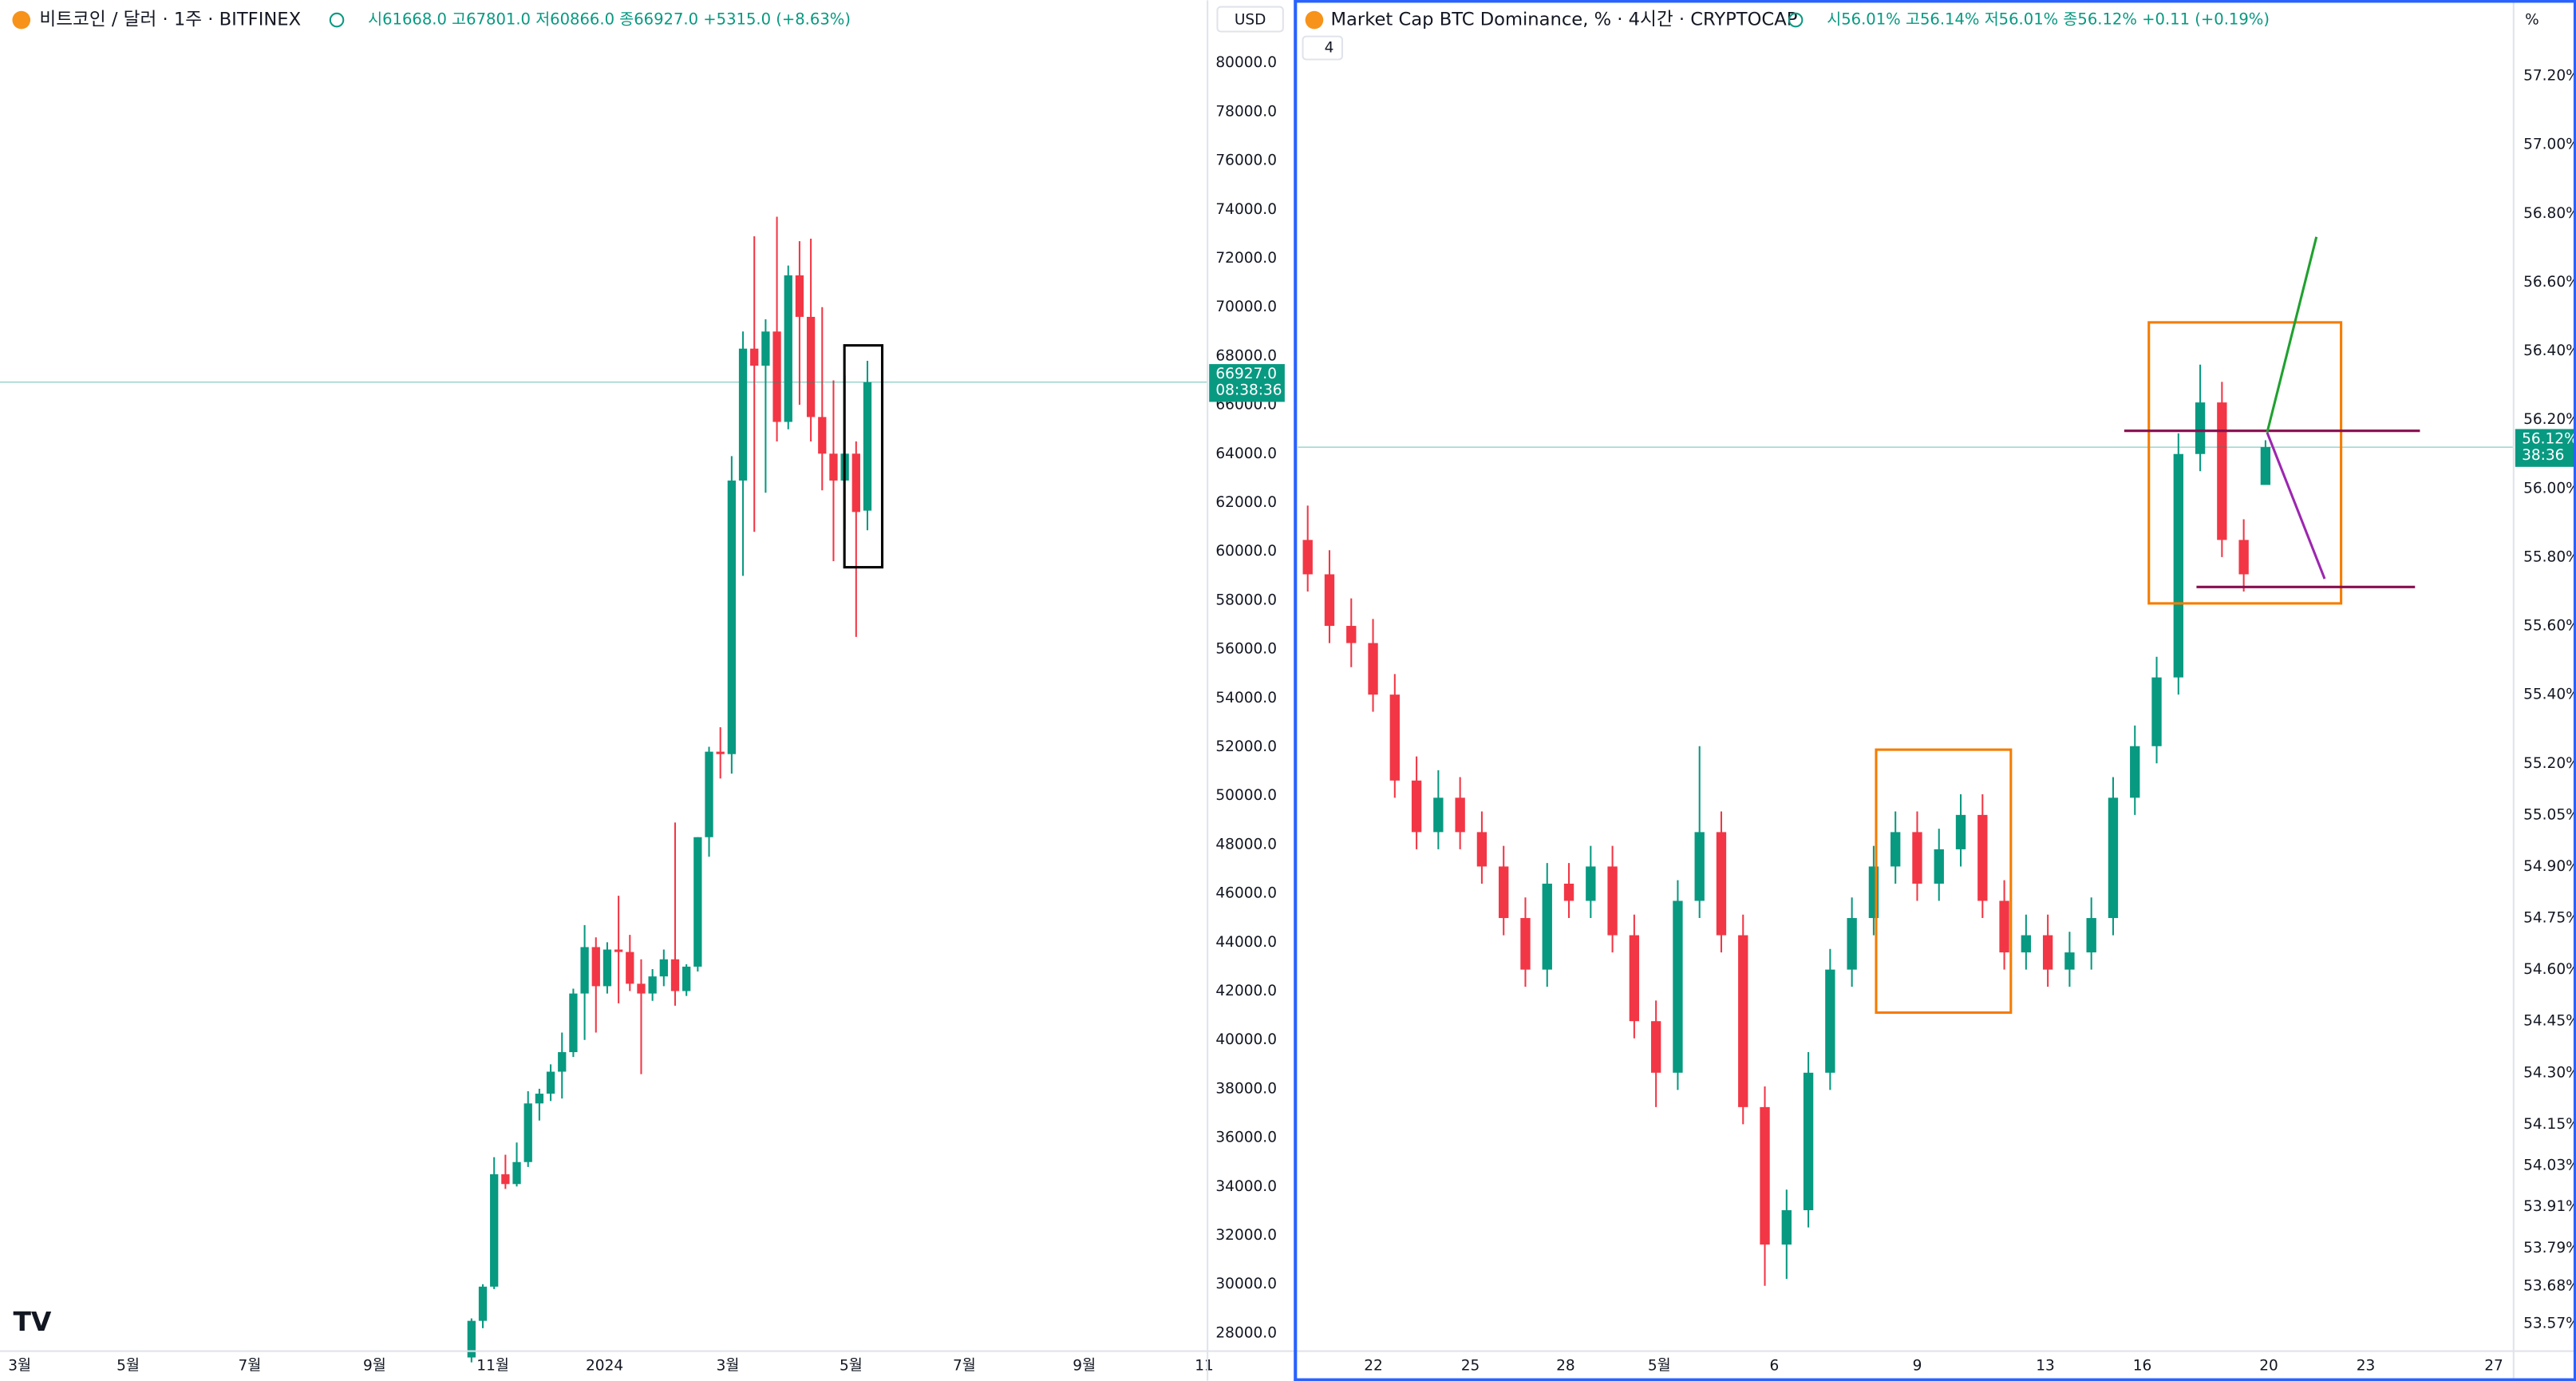  Describe the element at coordinates (2493, 1366) in the screenshot. I see `x-tick-label: 27` at that location.